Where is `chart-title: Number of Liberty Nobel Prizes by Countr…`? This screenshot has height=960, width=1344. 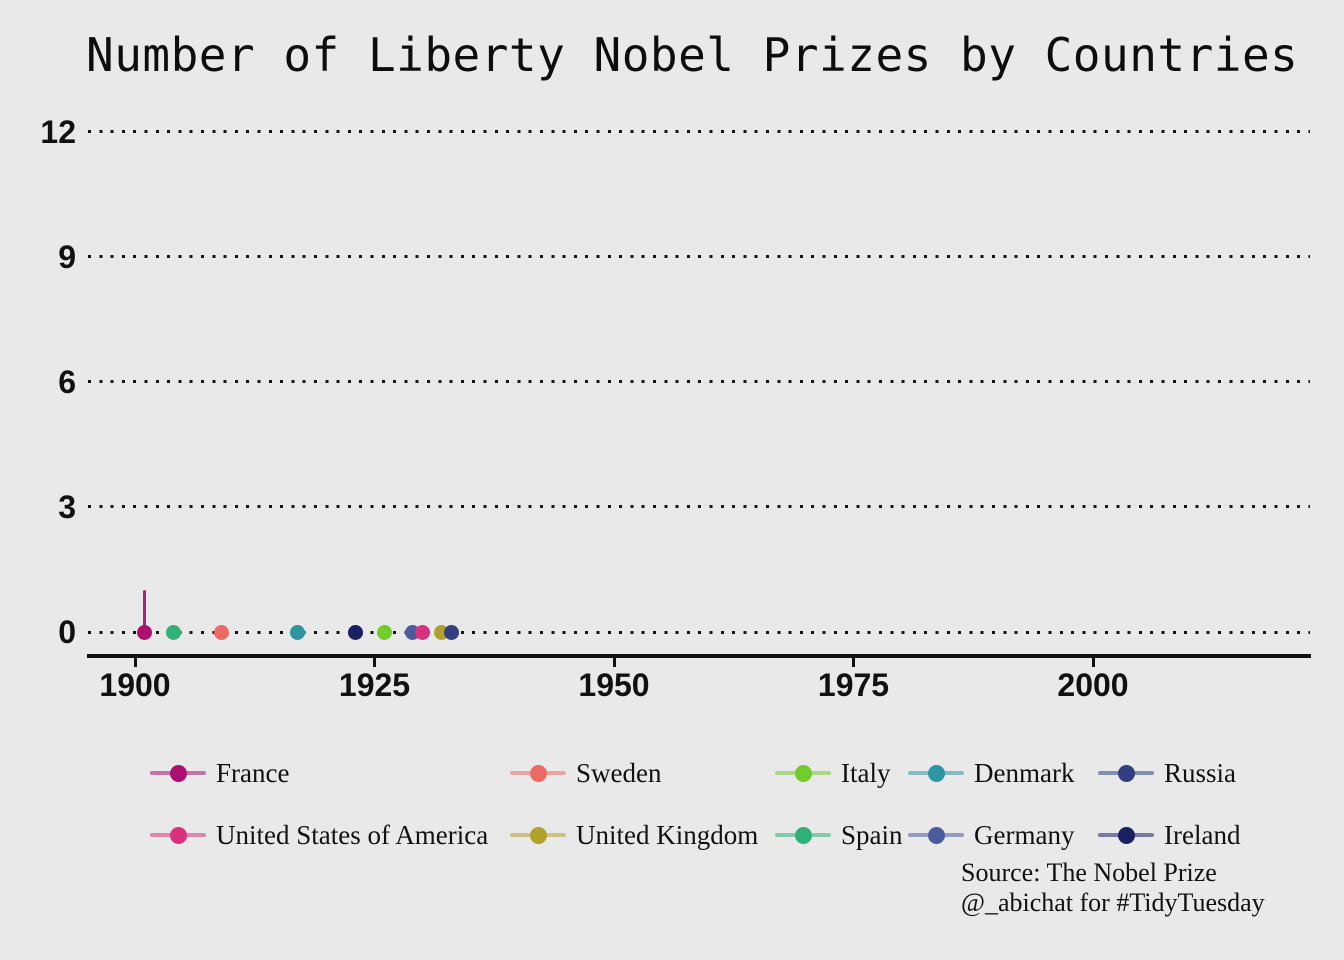
chart-title: Number of Liberty Nobel Prizes by Countr… is located at coordinates (692, 55).